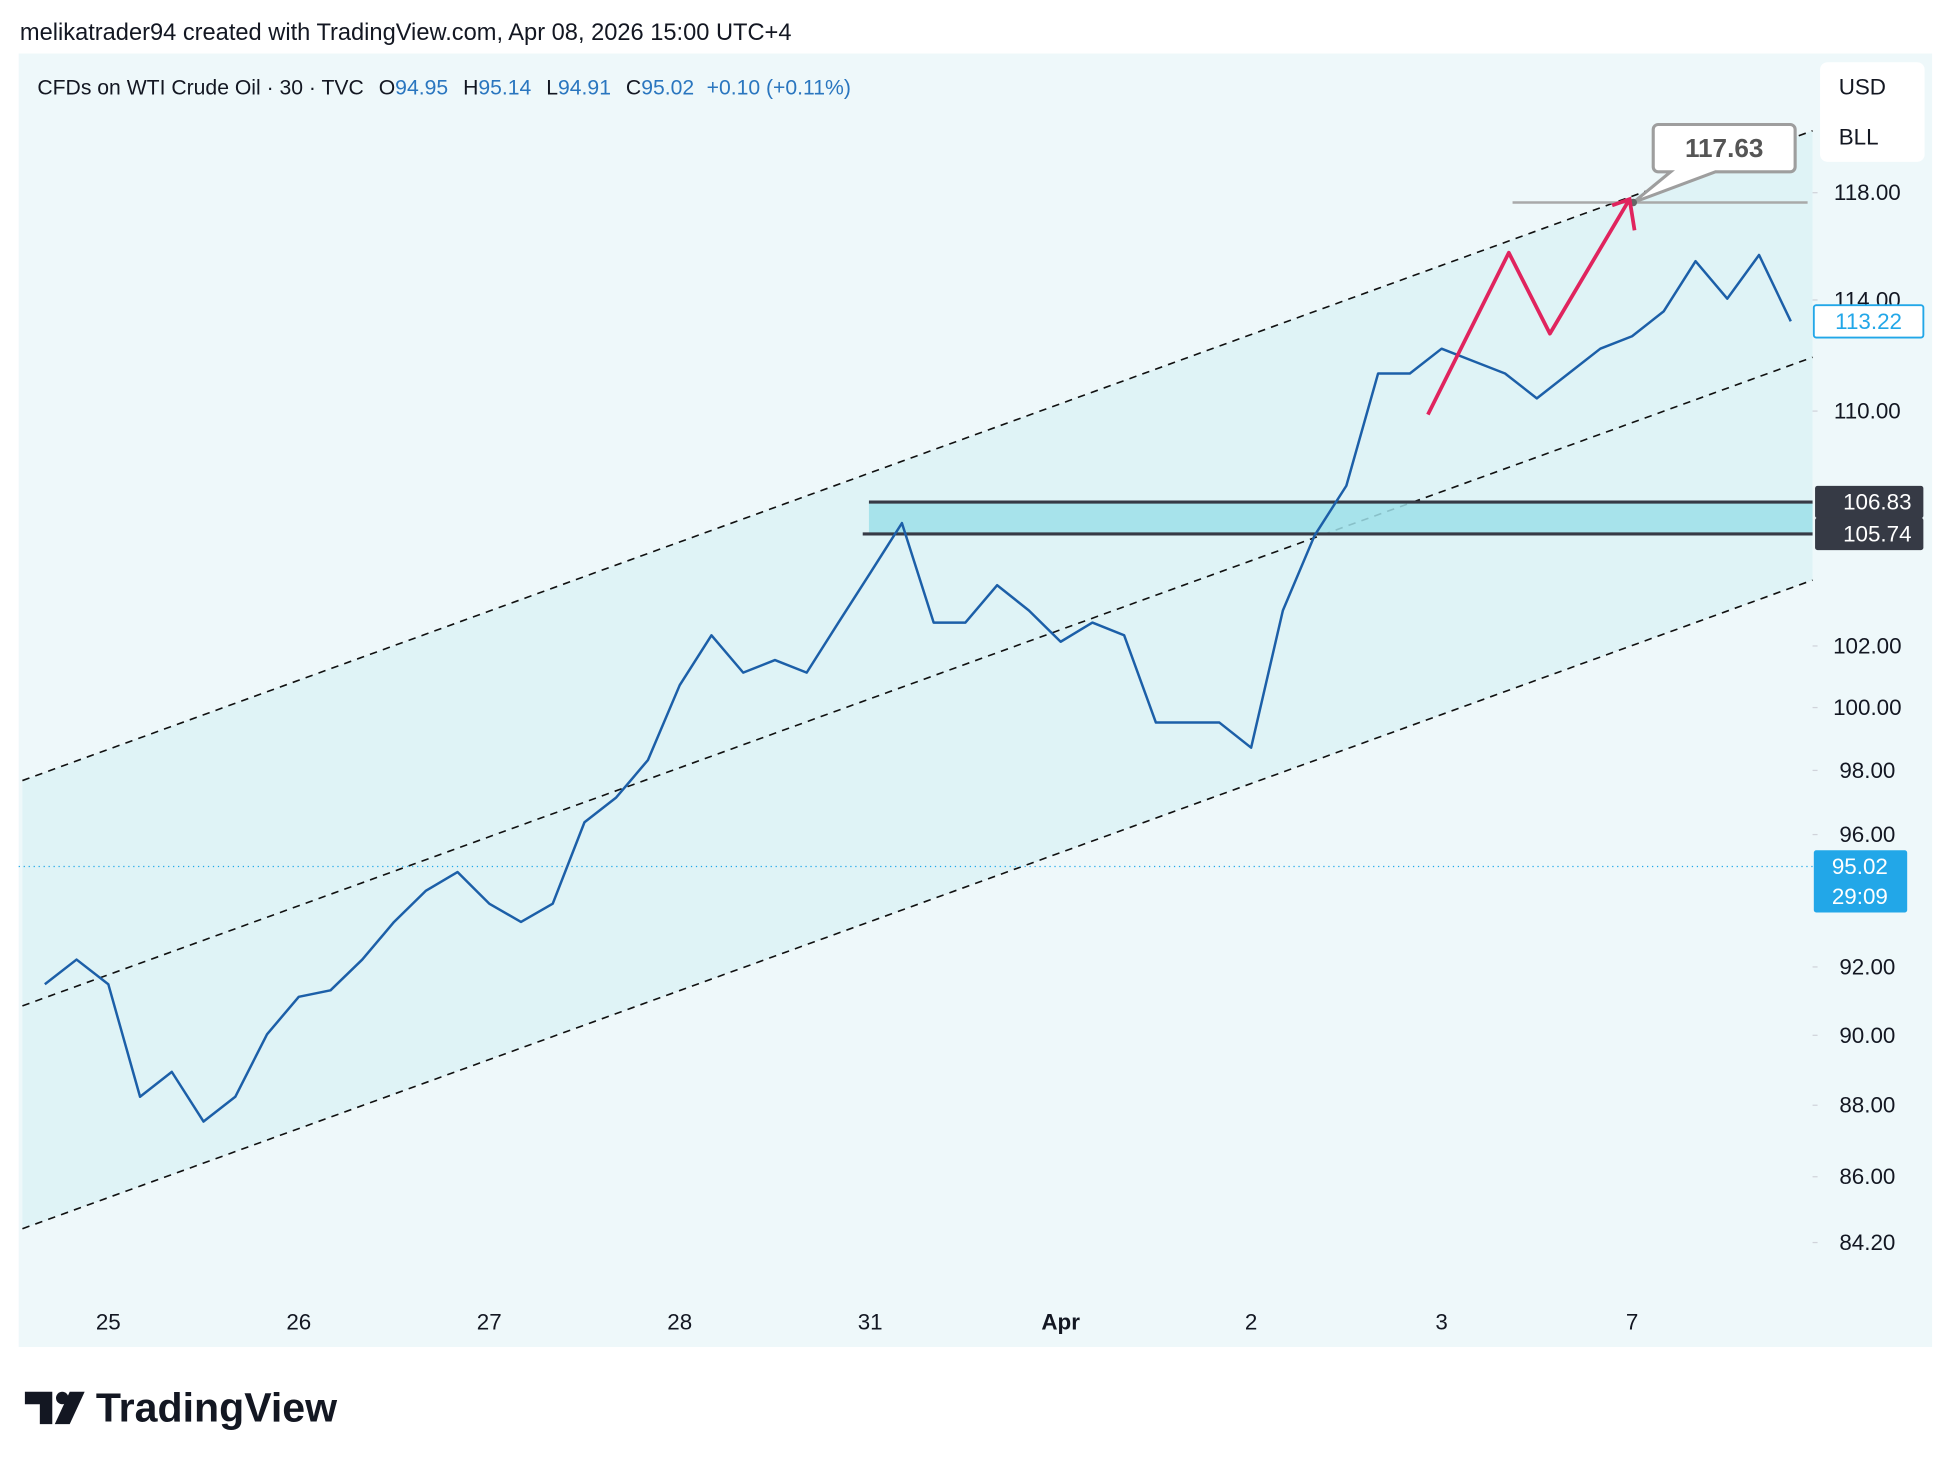 This screenshot has width=1952, height=1466. Describe the element at coordinates (1060, 1322) in the screenshot. I see `x-tick-label: Apr` at that location.